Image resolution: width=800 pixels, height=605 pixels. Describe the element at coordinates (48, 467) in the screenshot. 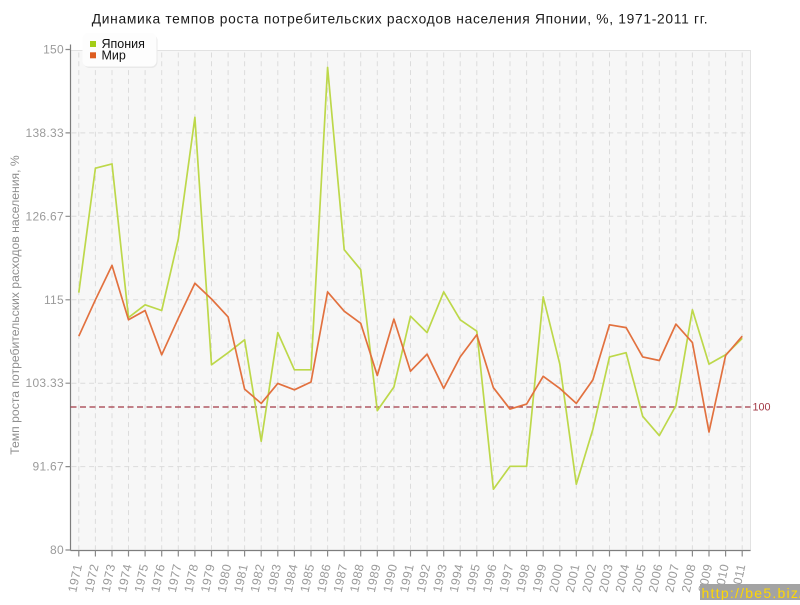

I see `svg-text: 91.67` at that location.